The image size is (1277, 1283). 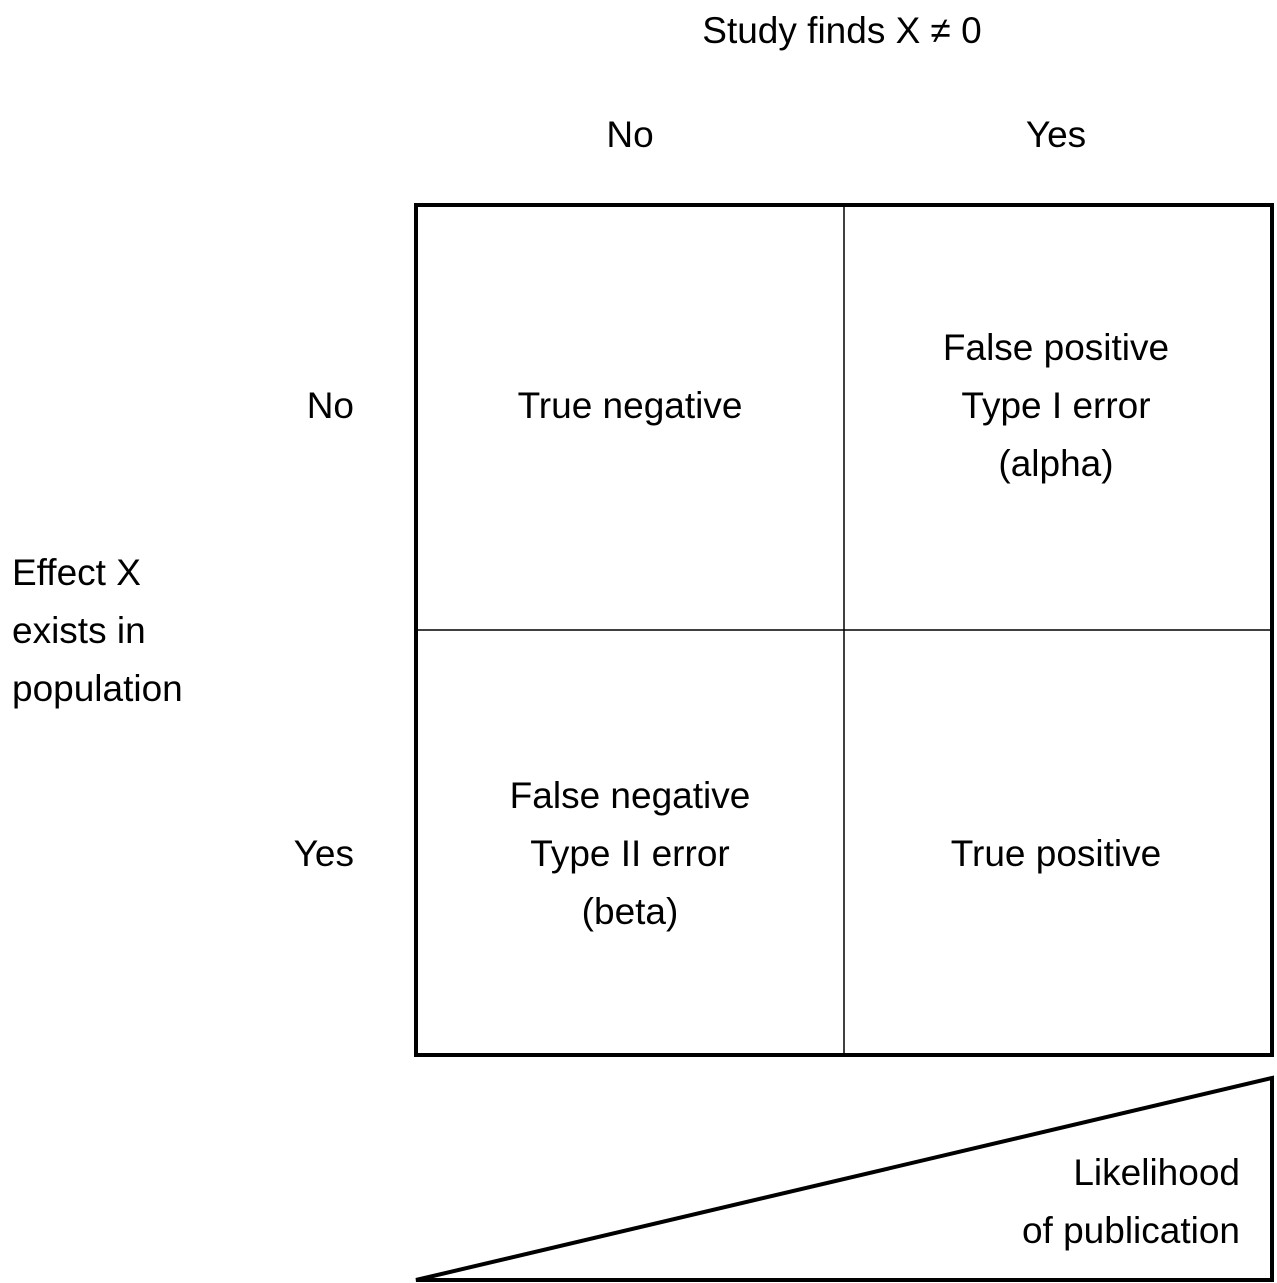 I want to click on likelihood-triangle, so click(x=844, y=1178).